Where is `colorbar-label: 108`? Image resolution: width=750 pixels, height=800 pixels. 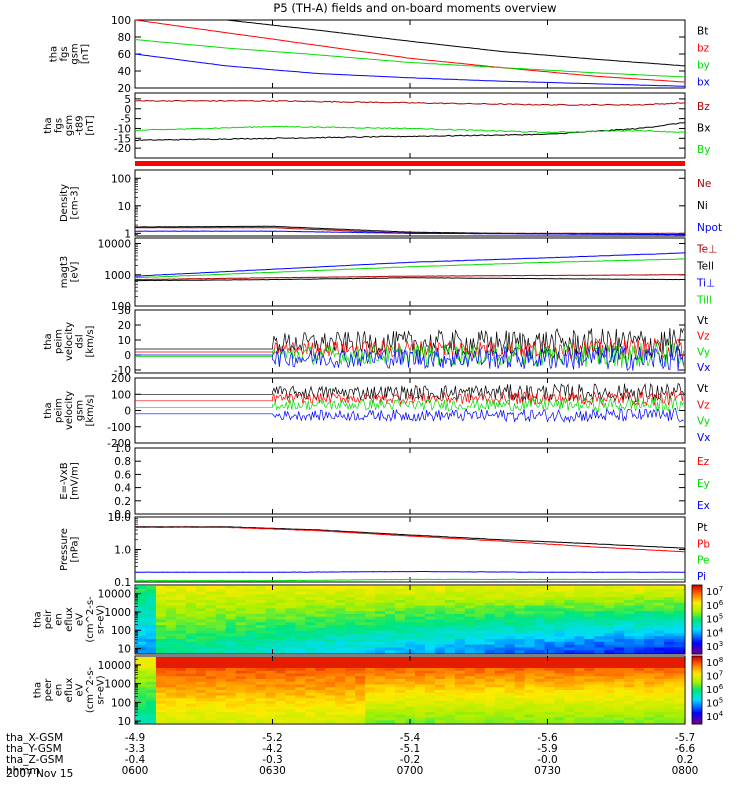
colorbar-label: 108 is located at coordinates (714, 662).